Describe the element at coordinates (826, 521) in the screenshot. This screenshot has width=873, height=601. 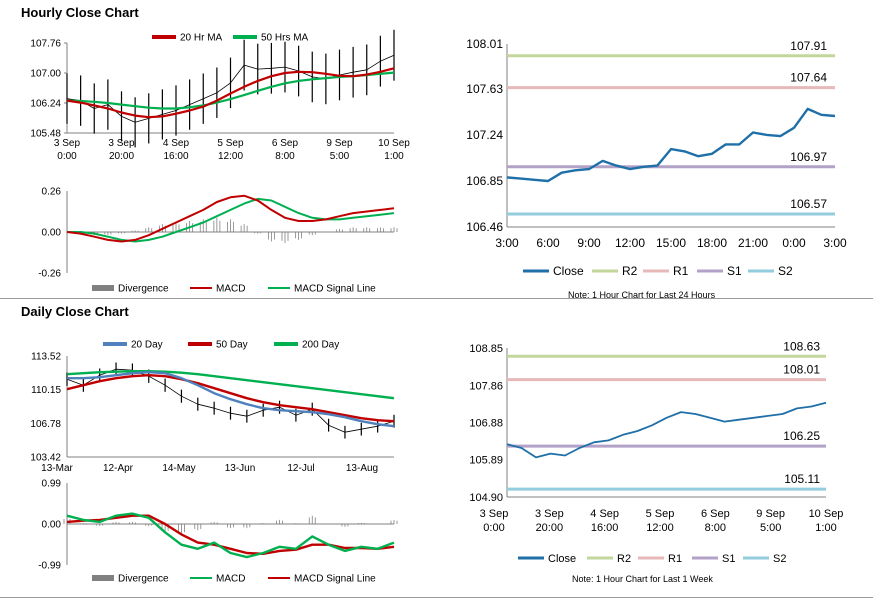
I see `daily-levels-x-tick: 10 Sep 1:00` at that location.